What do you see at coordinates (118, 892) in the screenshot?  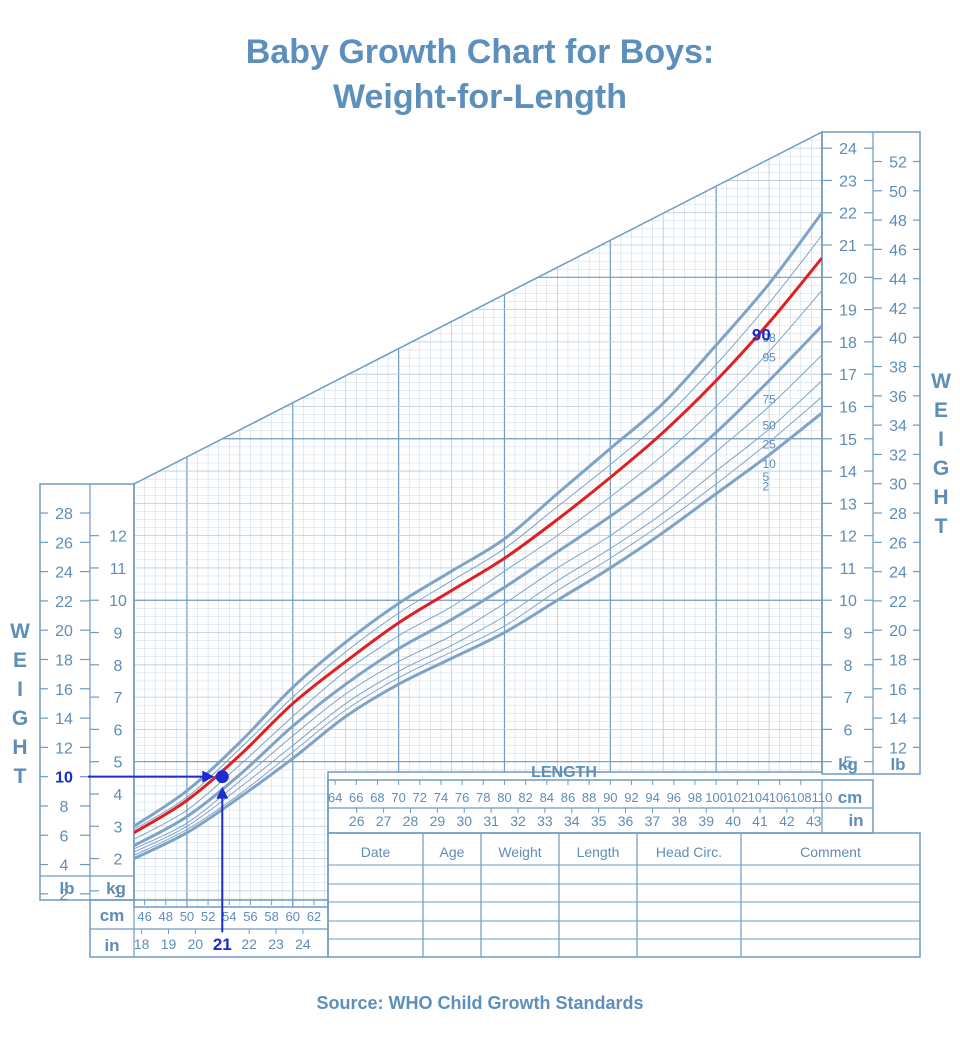 I see `kg-tick-left: 1` at bounding box center [118, 892].